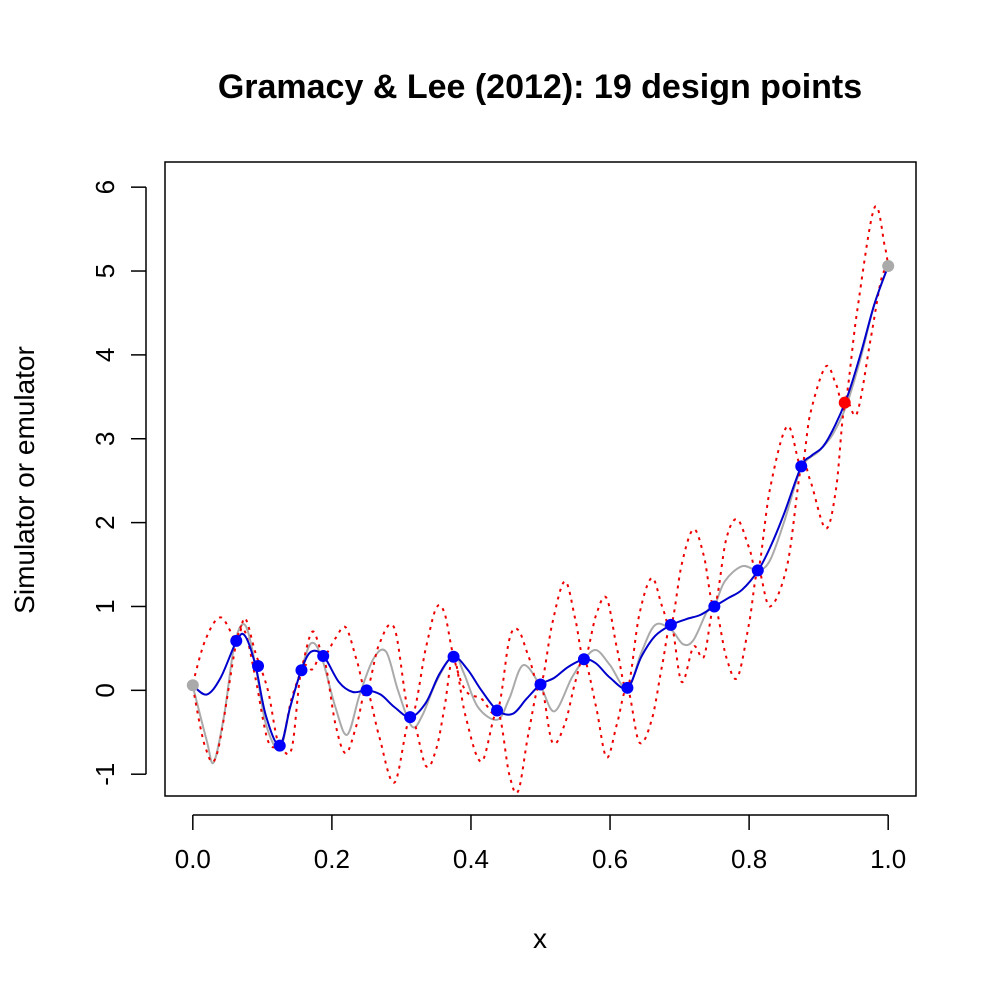 This screenshot has width=1000, height=1000. What do you see at coordinates (540, 844) in the screenshot?
I see `x-axis: 0.0 0.2 0.4 0.6 0.8 1.0` at bounding box center [540, 844].